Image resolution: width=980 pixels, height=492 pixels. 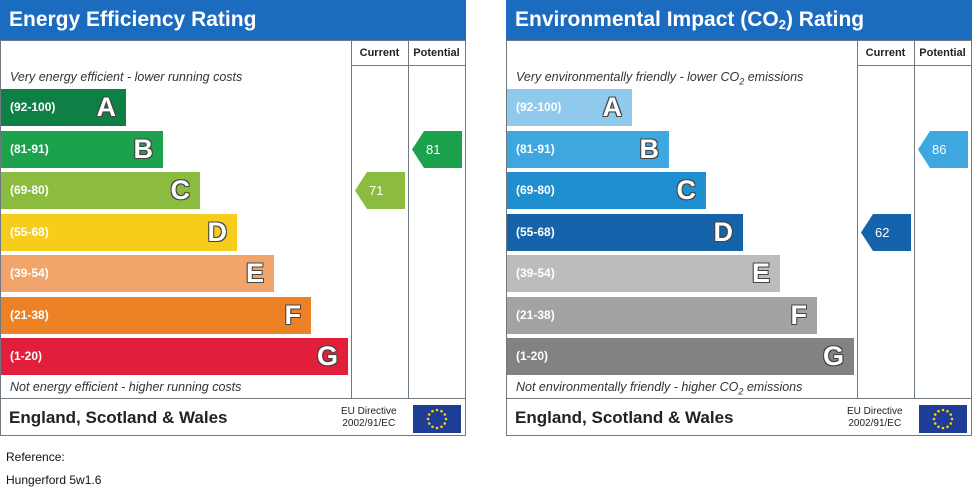 I want to click on reference-label: Reference:, so click(x=35, y=457).